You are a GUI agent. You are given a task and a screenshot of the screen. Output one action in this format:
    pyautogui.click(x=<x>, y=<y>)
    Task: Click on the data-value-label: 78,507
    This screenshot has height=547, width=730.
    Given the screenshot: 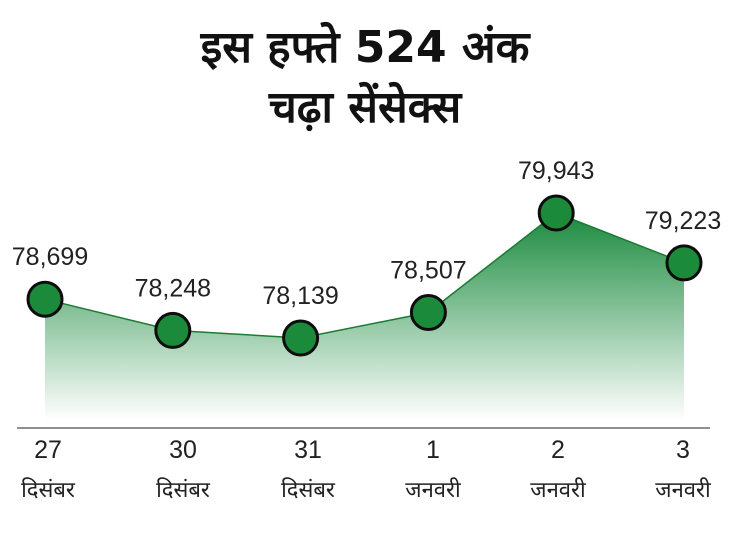 What is the action you would take?
    pyautogui.click(x=428, y=271)
    